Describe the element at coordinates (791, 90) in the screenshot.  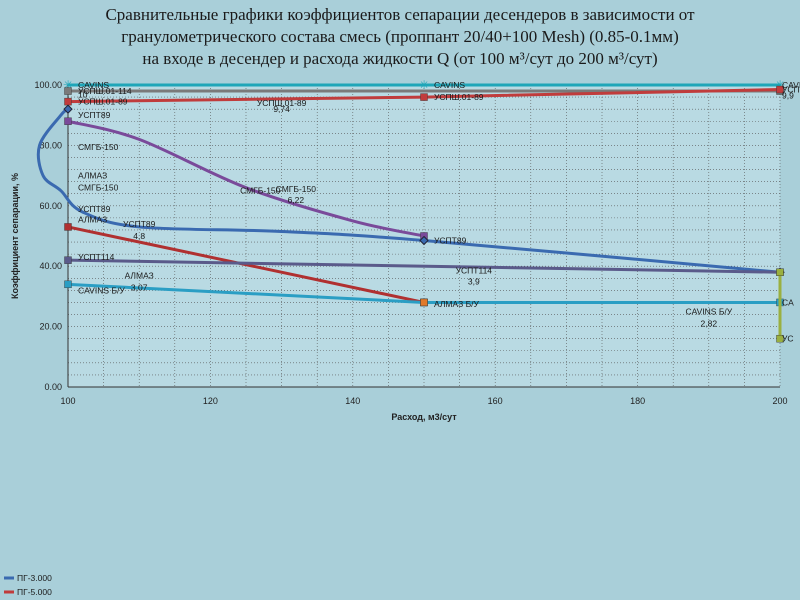
I see `data-label: УСПШ.0` at that location.